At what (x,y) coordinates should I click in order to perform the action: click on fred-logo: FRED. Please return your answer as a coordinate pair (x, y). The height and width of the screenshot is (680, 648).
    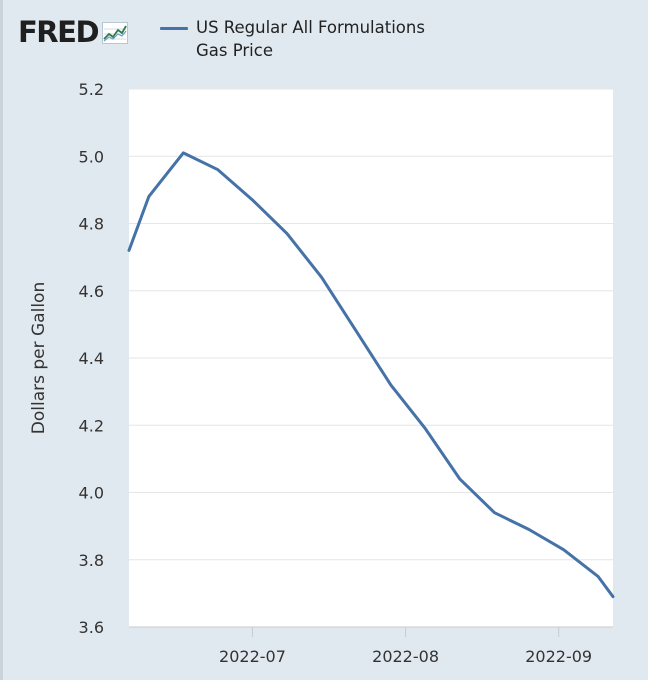
    Looking at the image, I should click on (73, 32).